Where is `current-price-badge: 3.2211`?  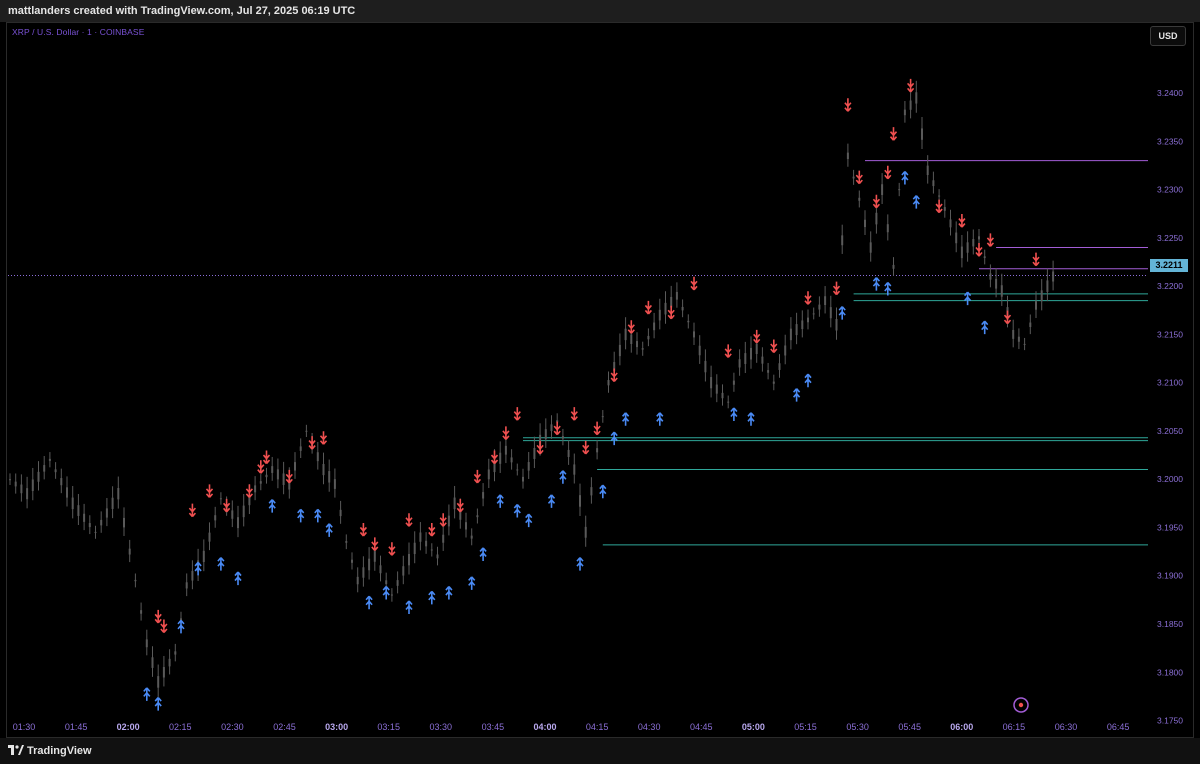 current-price-badge: 3.2211 is located at coordinates (1169, 265).